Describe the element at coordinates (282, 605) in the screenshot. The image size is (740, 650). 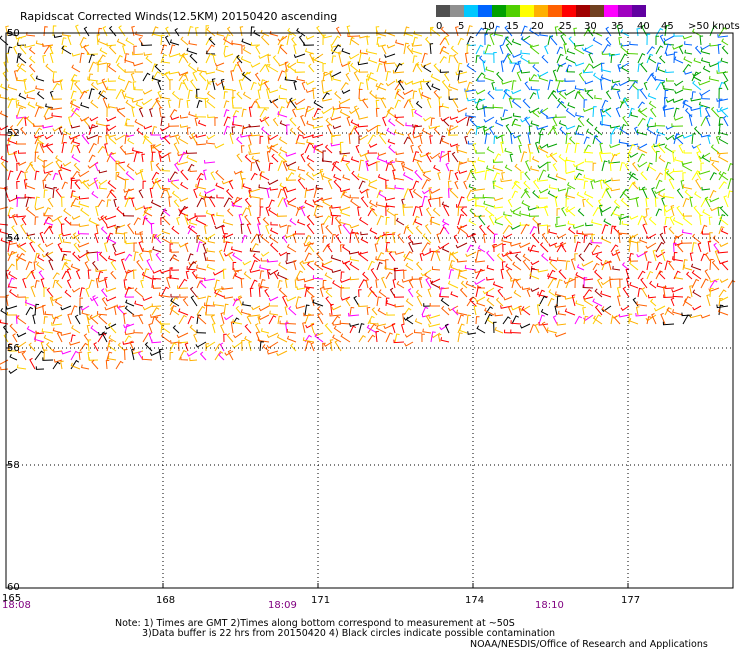
I see `time-label-1809: 18:09` at that location.